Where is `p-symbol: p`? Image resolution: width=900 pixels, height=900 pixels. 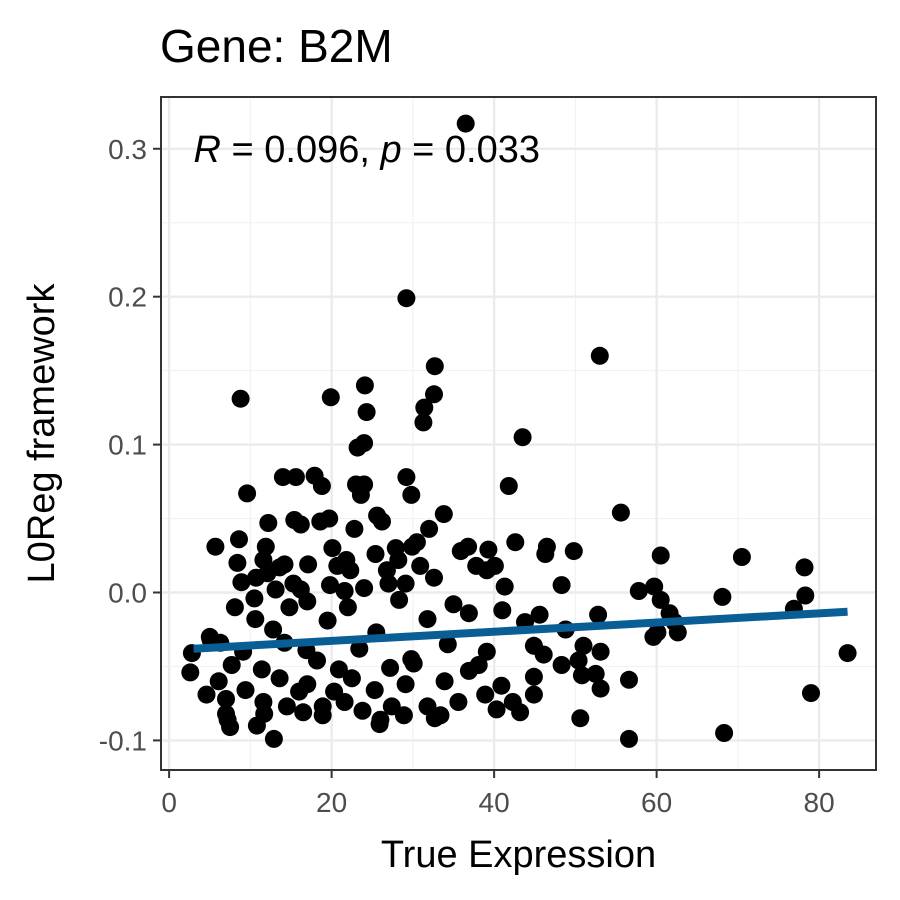
p-symbol: p is located at coordinates (390, 150).